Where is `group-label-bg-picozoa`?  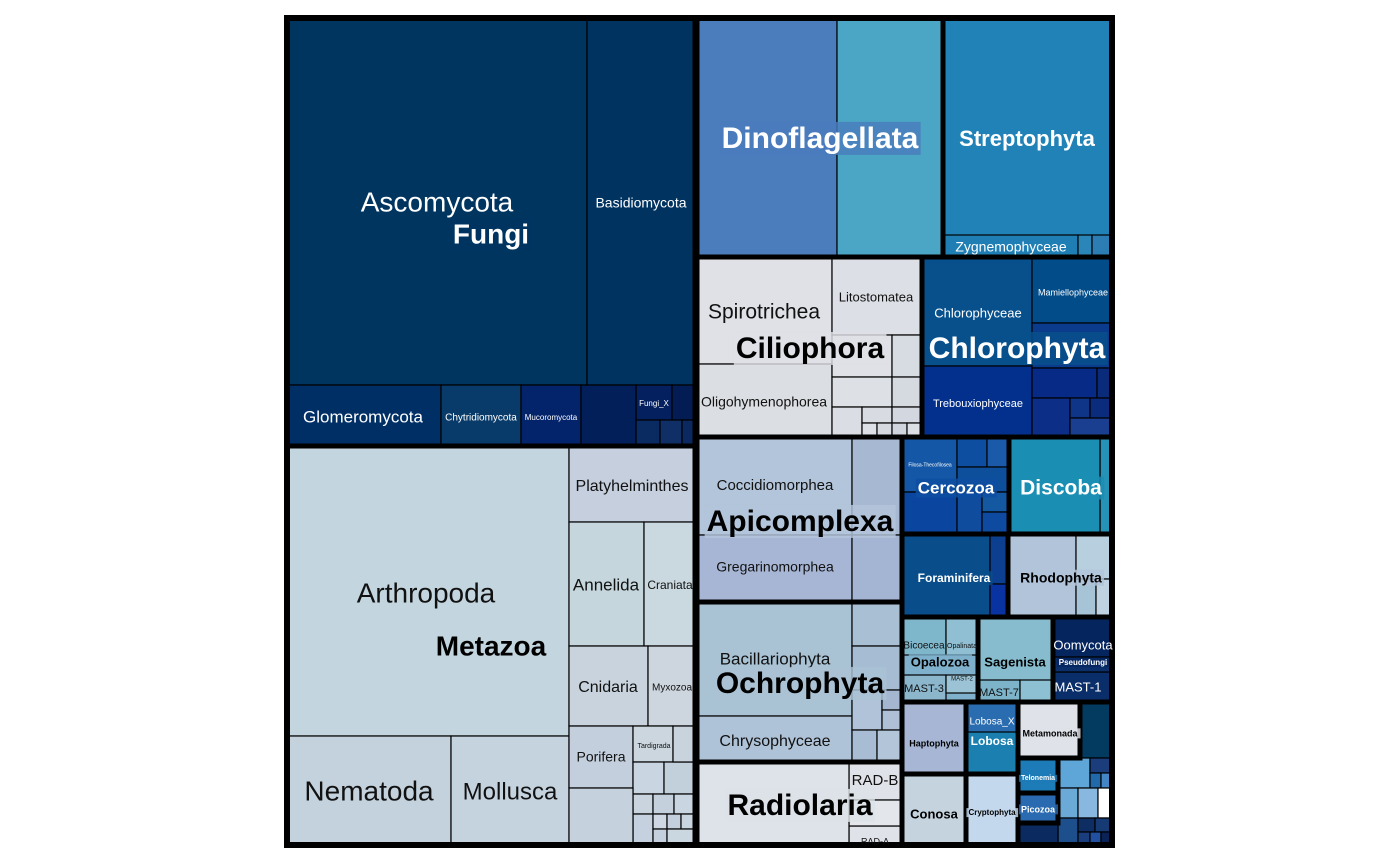 group-label-bg-picozoa is located at coordinates (1038, 809).